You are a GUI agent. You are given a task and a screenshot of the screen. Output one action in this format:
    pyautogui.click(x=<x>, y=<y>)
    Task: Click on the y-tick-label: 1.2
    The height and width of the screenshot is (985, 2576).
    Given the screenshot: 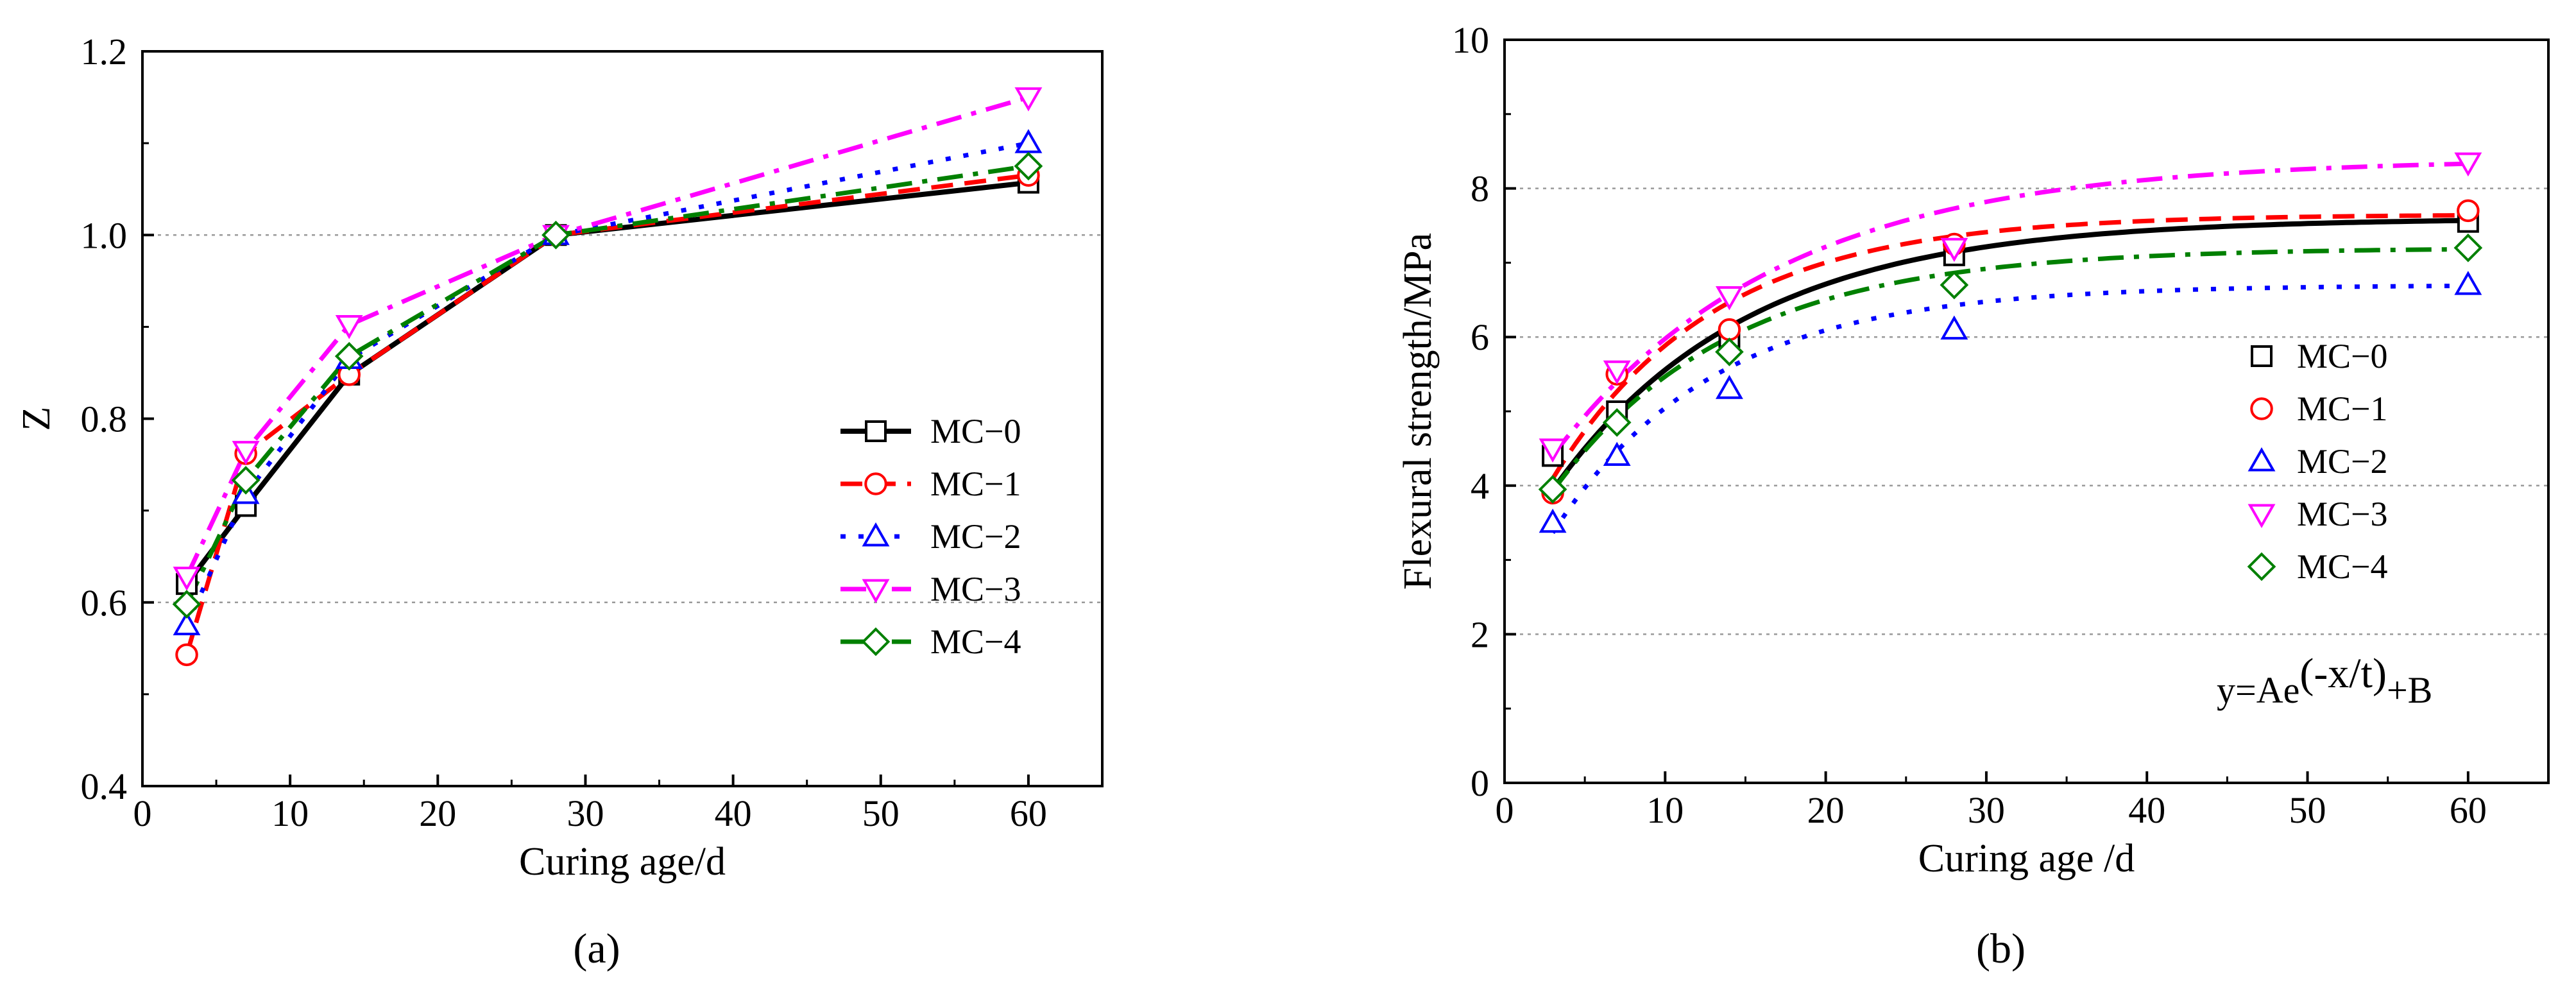 What is the action you would take?
    pyautogui.click(x=105, y=52)
    